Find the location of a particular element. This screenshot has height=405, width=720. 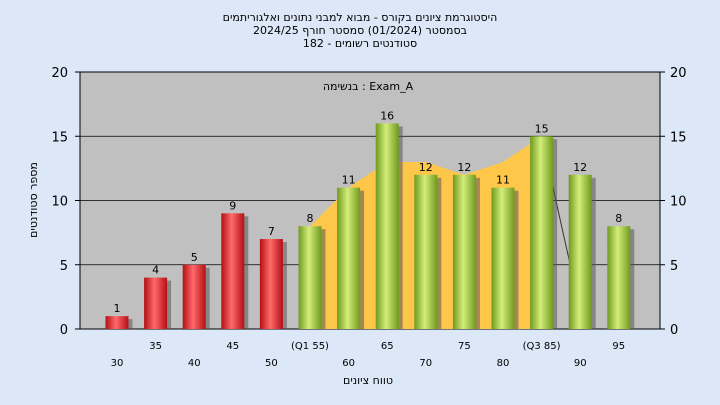

x-tick-label: 50 is located at coordinates (271, 363).